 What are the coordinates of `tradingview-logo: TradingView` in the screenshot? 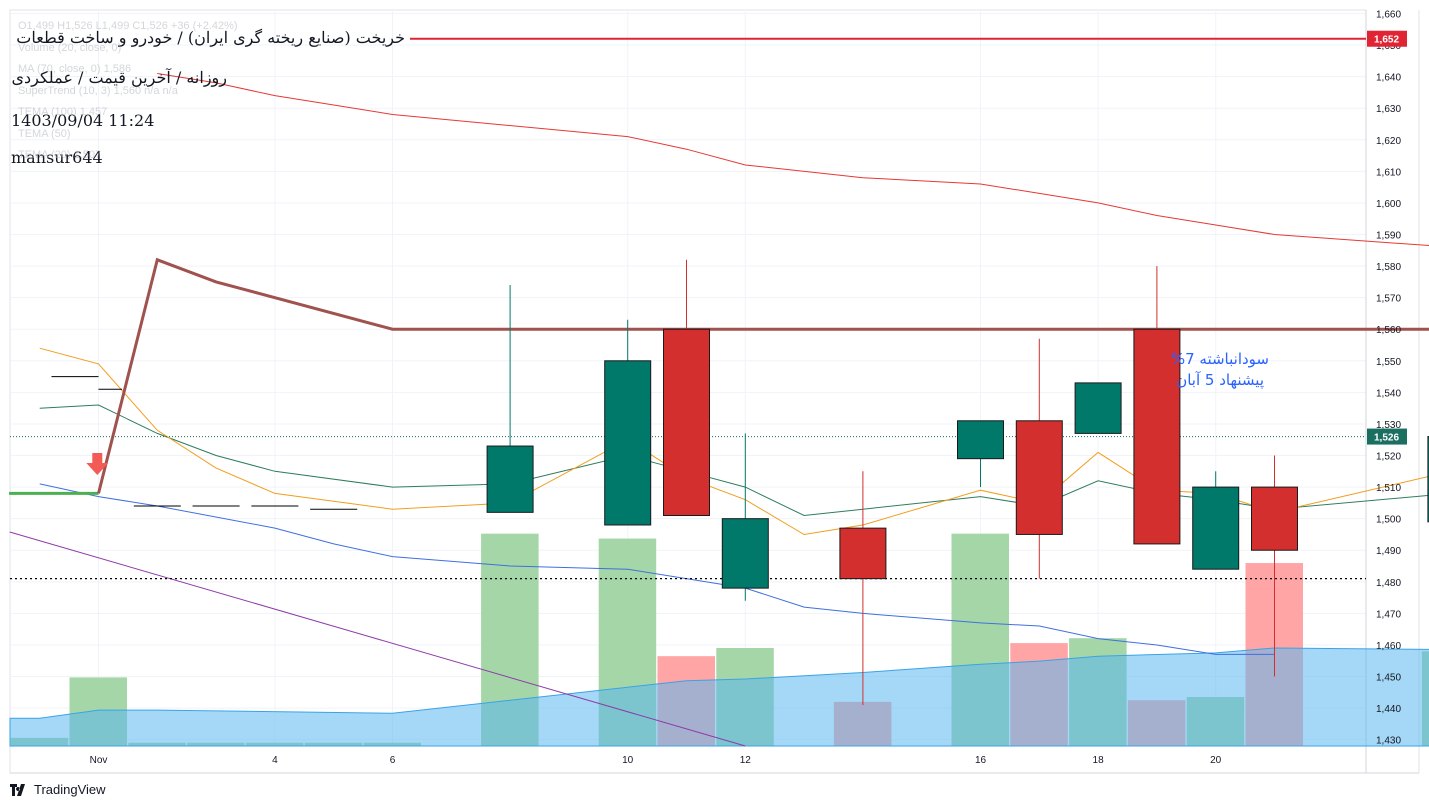 It's located at (58, 789).